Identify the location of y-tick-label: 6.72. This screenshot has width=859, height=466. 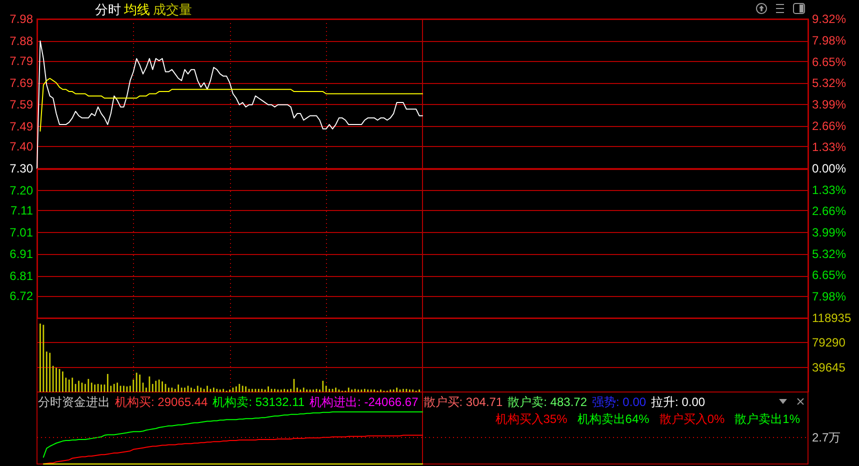
(22, 296).